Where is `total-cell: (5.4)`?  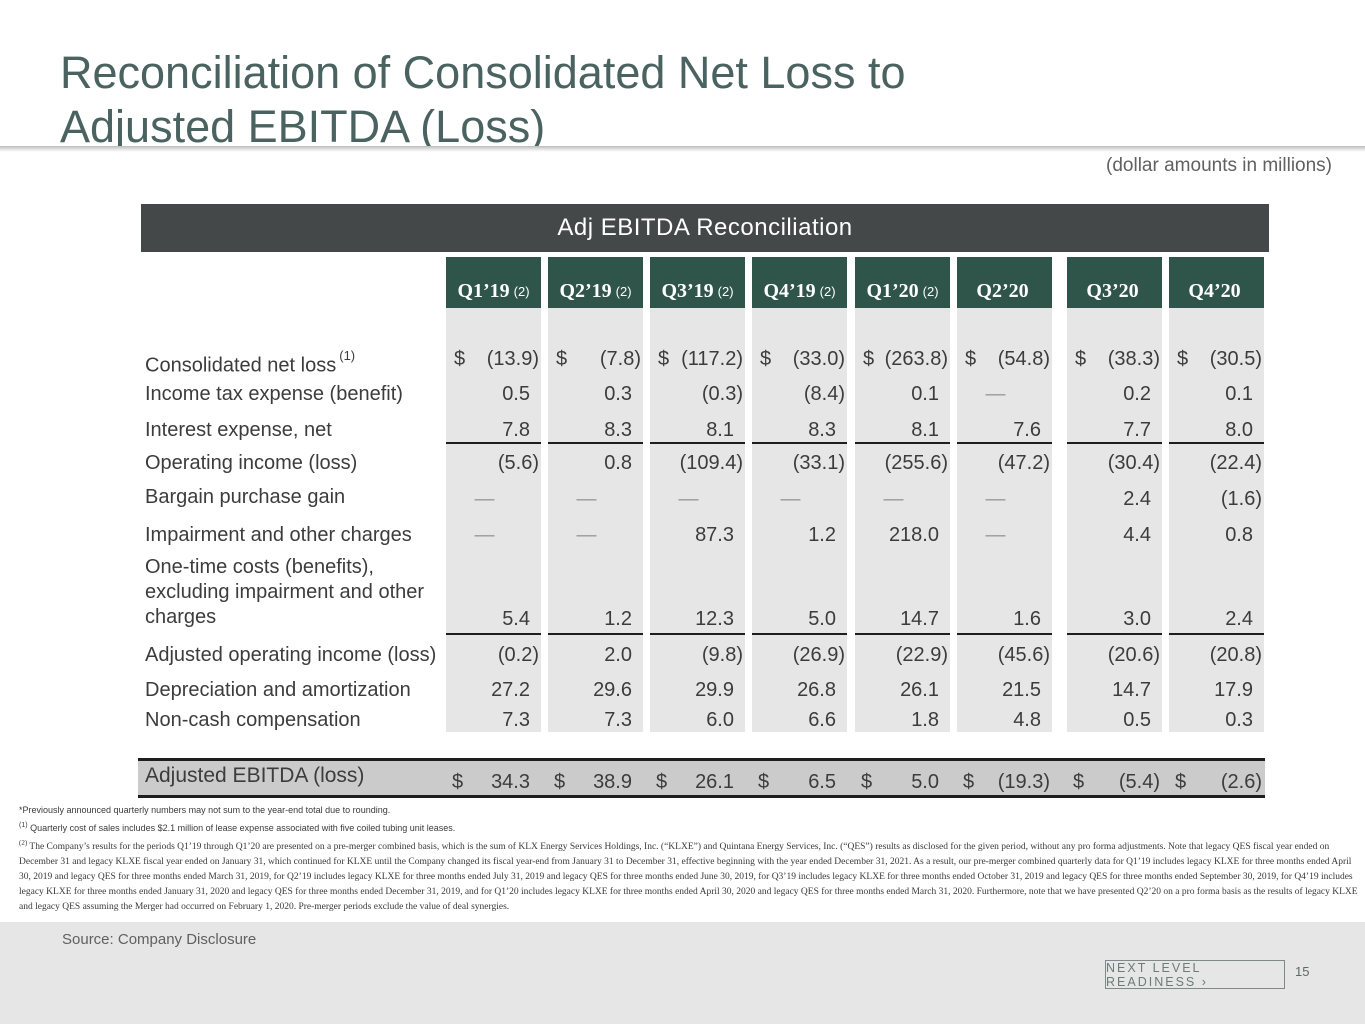 total-cell: (5.4) is located at coordinates (1139, 782).